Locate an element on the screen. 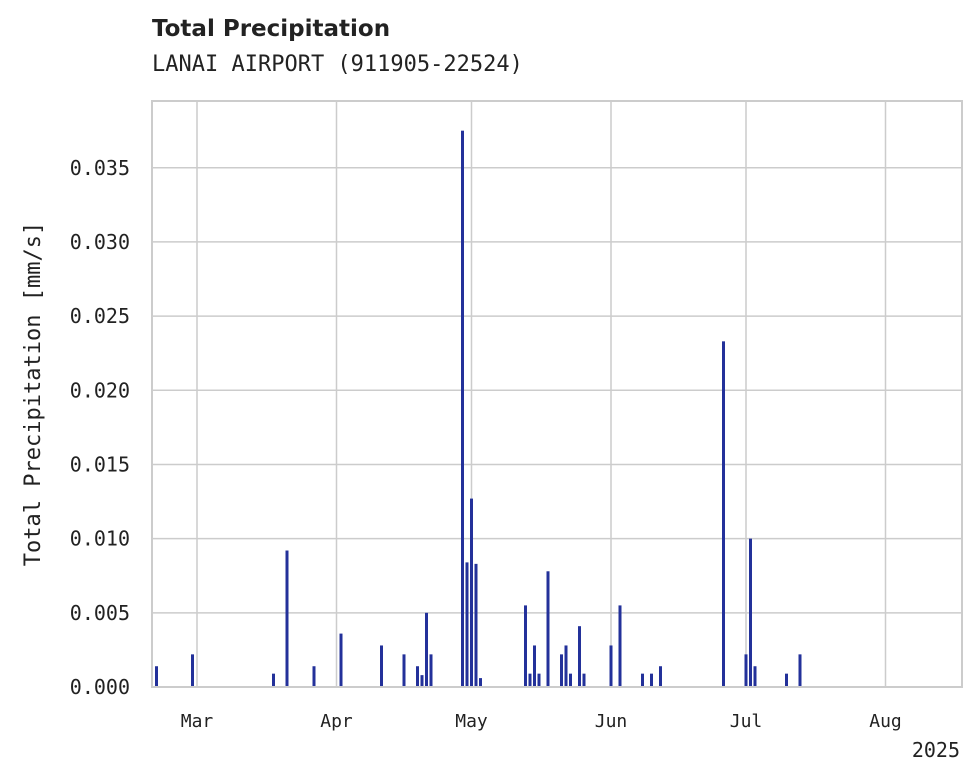  y-tick-label: 0.000 is located at coordinates (100, 687).